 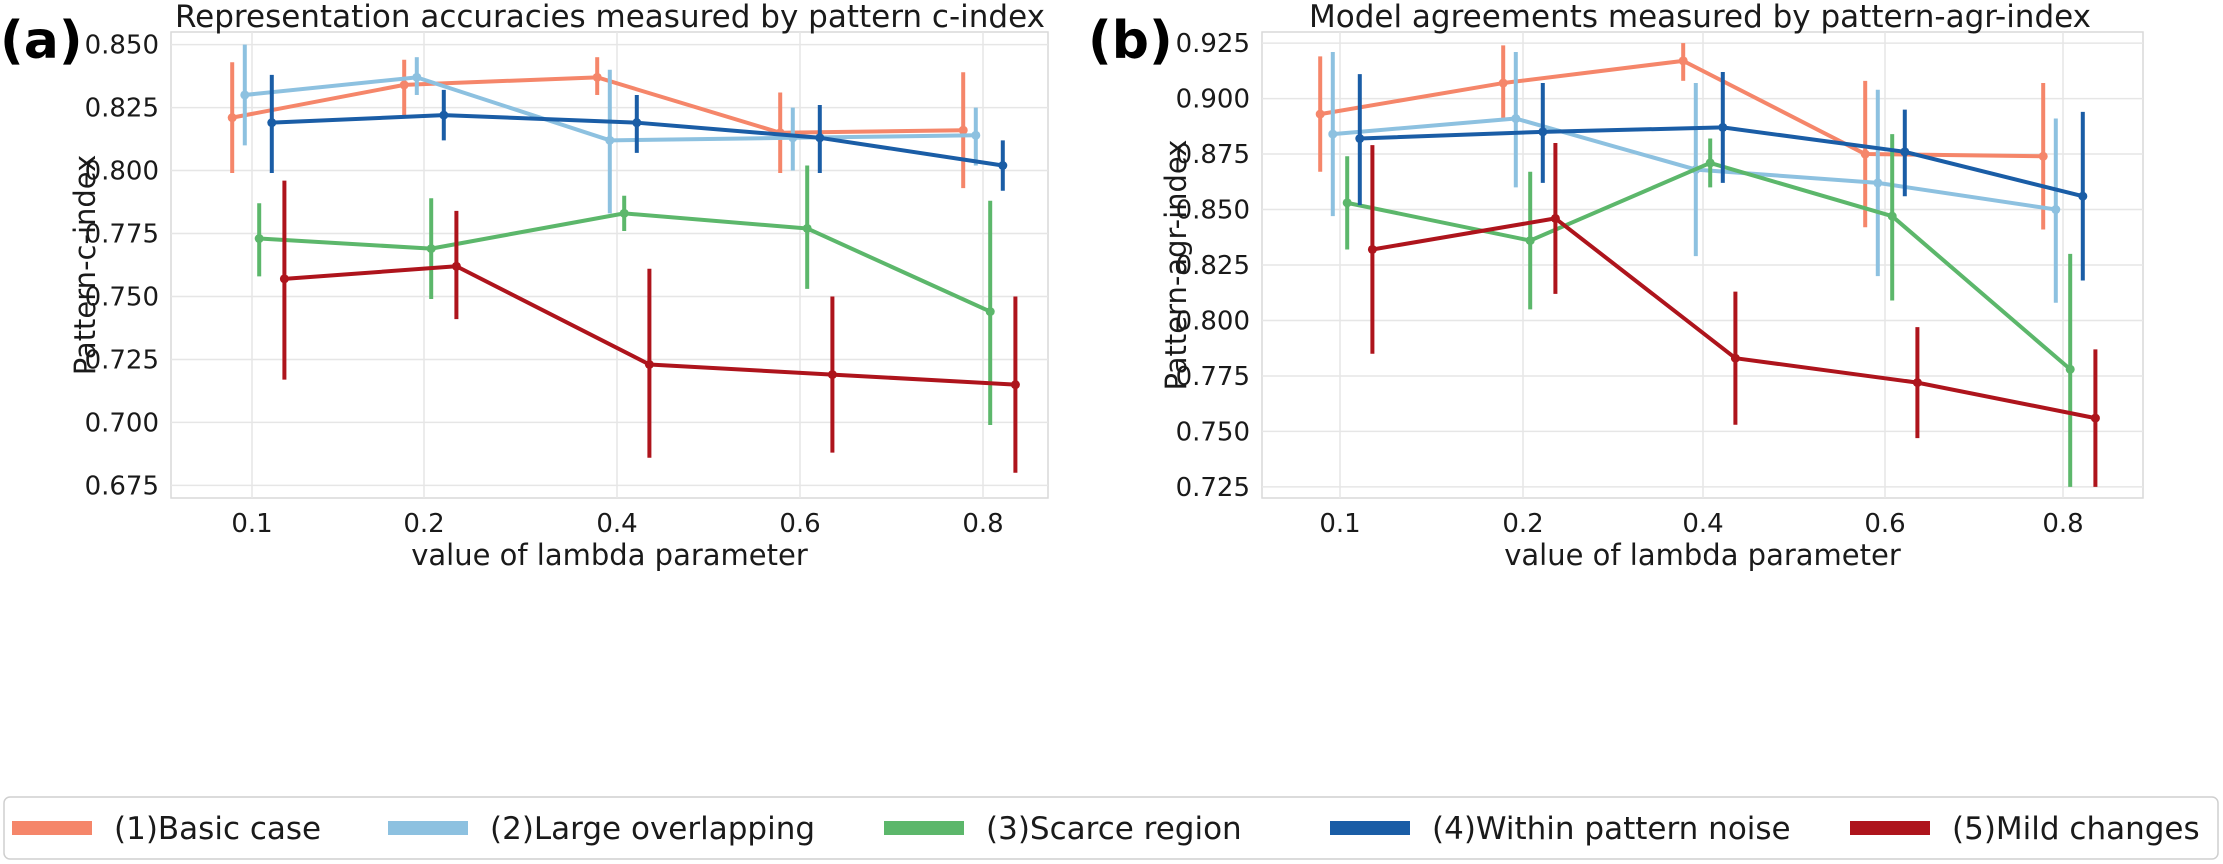 What do you see at coordinates (2076, 829) in the screenshot?
I see `legend-label: (5)Mild changes` at bounding box center [2076, 829].